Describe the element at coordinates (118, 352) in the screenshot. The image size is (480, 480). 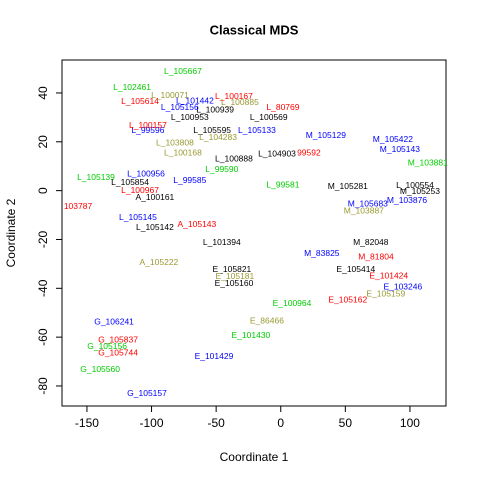
I see `point-label: G_105744` at that location.